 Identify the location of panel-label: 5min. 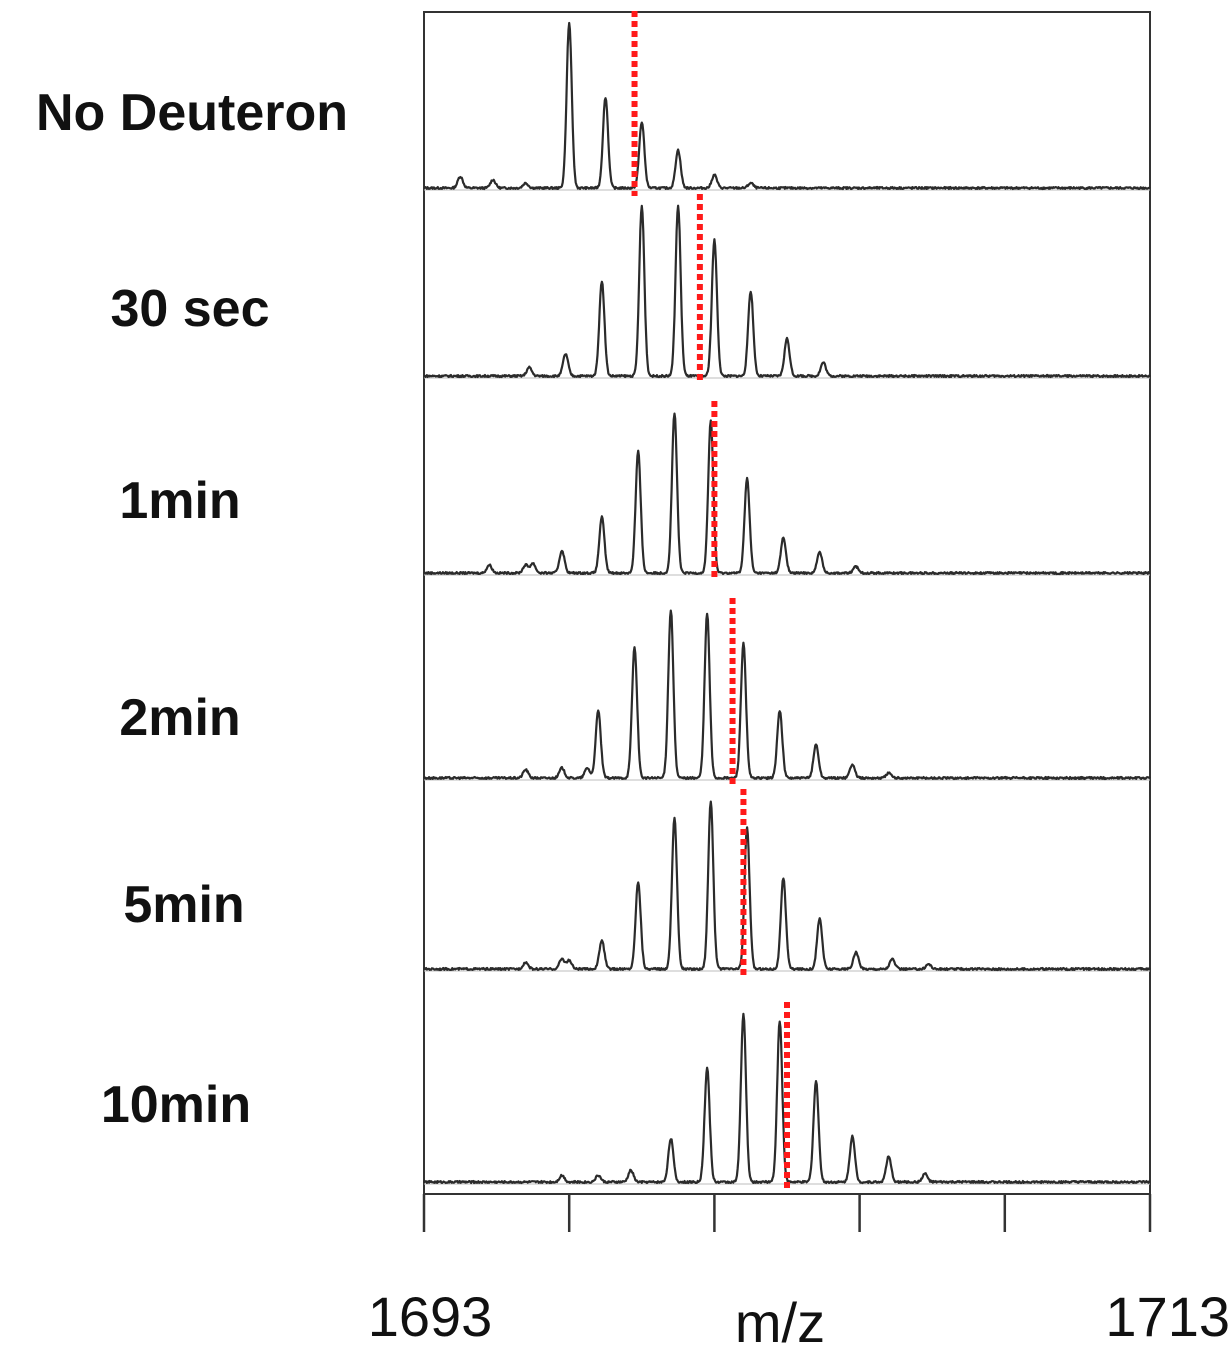
(183, 905).